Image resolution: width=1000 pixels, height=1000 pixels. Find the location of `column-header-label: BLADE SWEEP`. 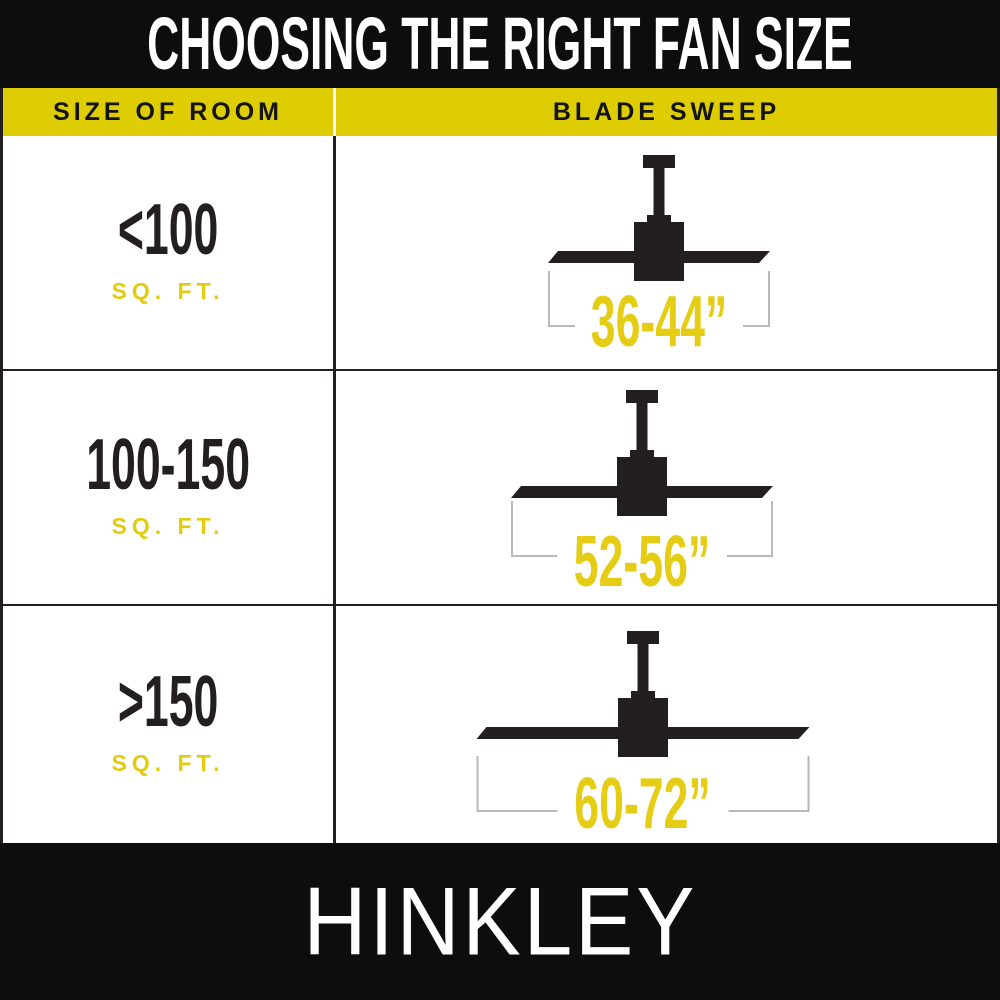

column-header-label: BLADE SWEEP is located at coordinates (666, 111).